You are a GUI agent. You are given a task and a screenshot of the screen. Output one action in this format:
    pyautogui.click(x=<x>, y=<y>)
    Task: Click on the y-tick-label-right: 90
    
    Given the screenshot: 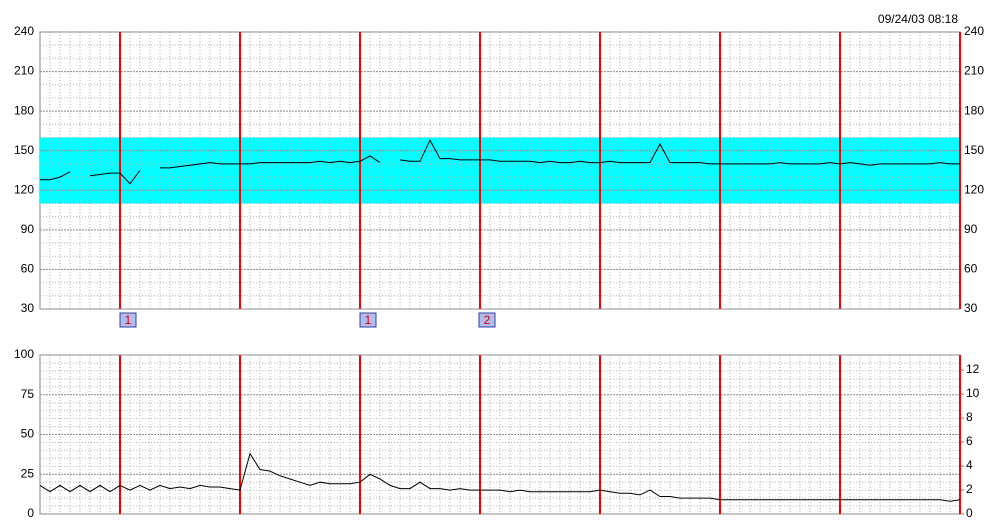 What is the action you would take?
    pyautogui.click(x=971, y=229)
    